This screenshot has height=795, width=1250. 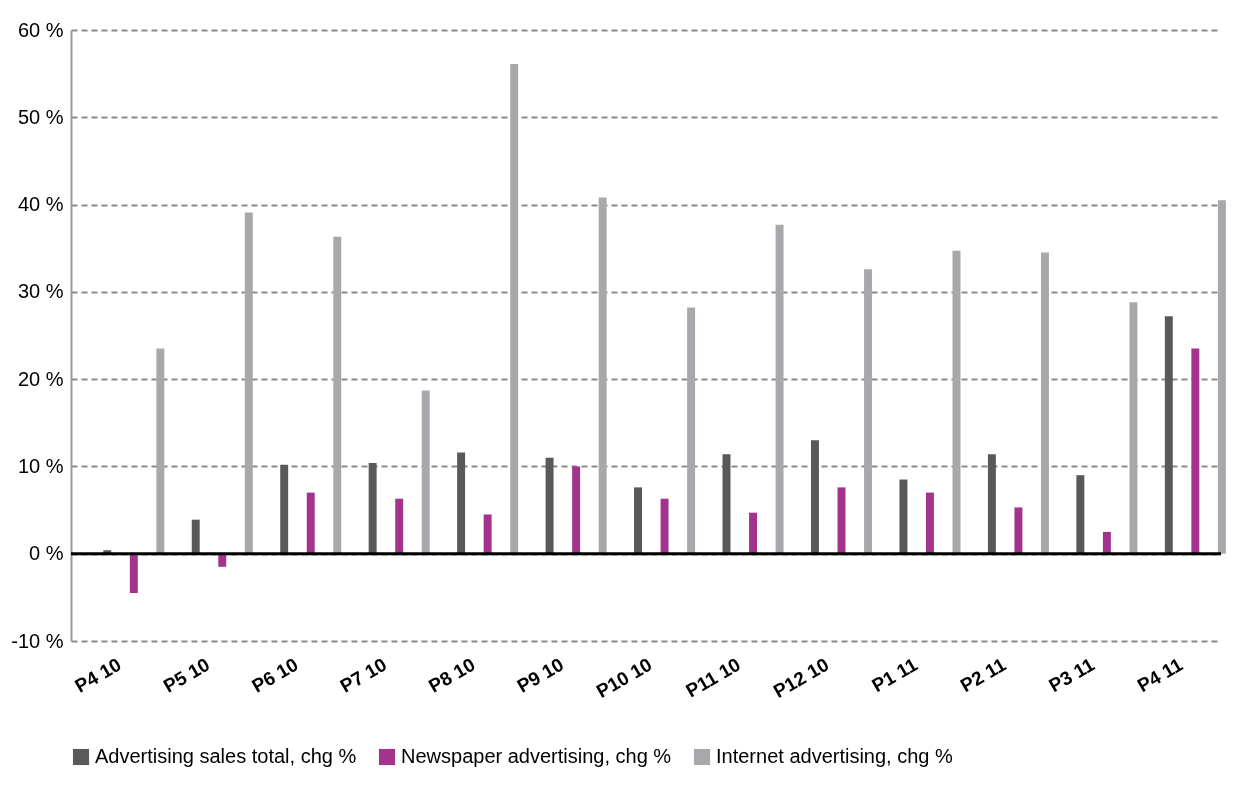 What do you see at coordinates (275, 675) in the screenshot?
I see `x-tick-label: P6 10` at bounding box center [275, 675].